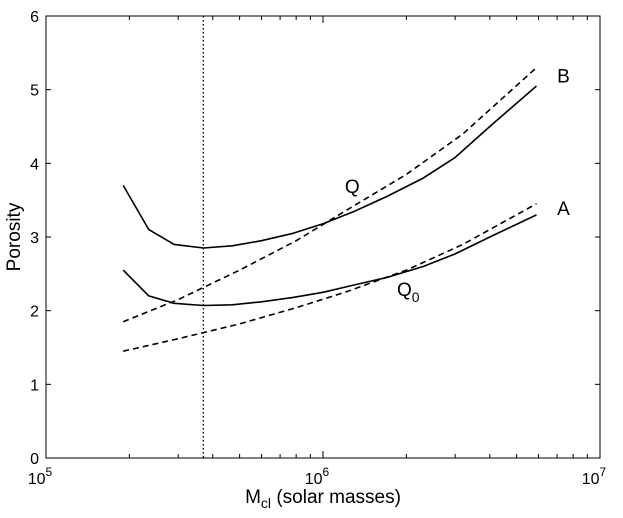  I want to click on y-tick-label: 6, so click(34, 17).